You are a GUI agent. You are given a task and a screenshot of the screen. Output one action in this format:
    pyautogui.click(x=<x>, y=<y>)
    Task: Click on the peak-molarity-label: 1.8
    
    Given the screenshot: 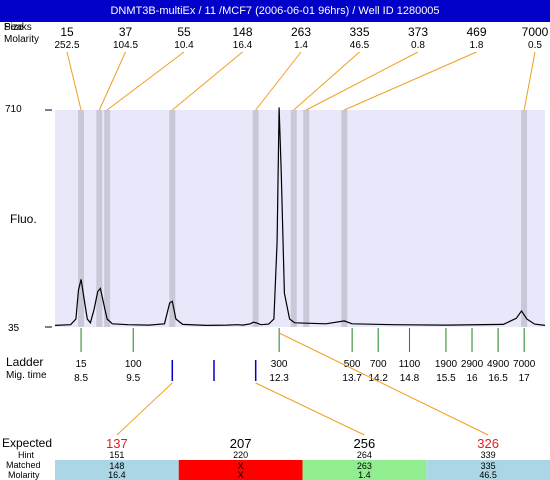 What is the action you would take?
    pyautogui.click(x=477, y=45)
    